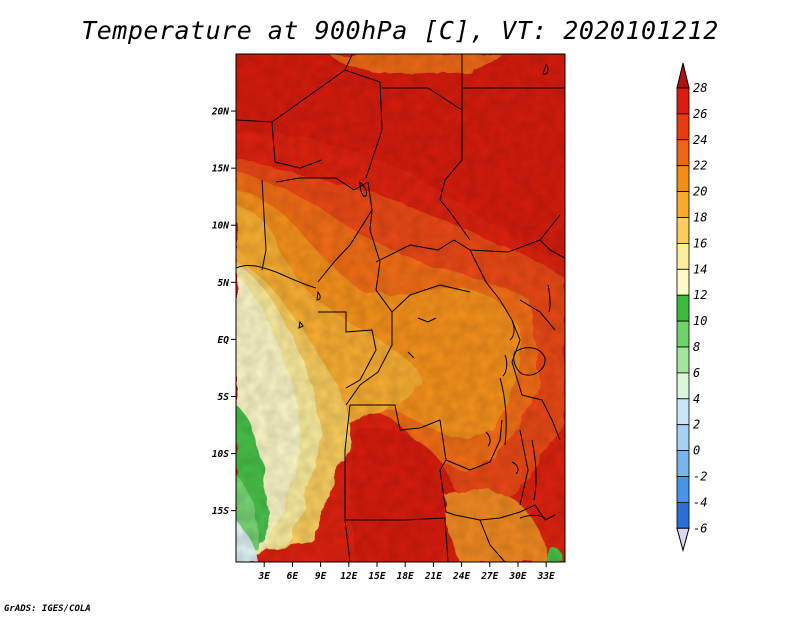 The width and height of the screenshot is (800, 618). Describe the element at coordinates (224, 340) in the screenshot. I see `lat-tick-label: EQ` at that location.